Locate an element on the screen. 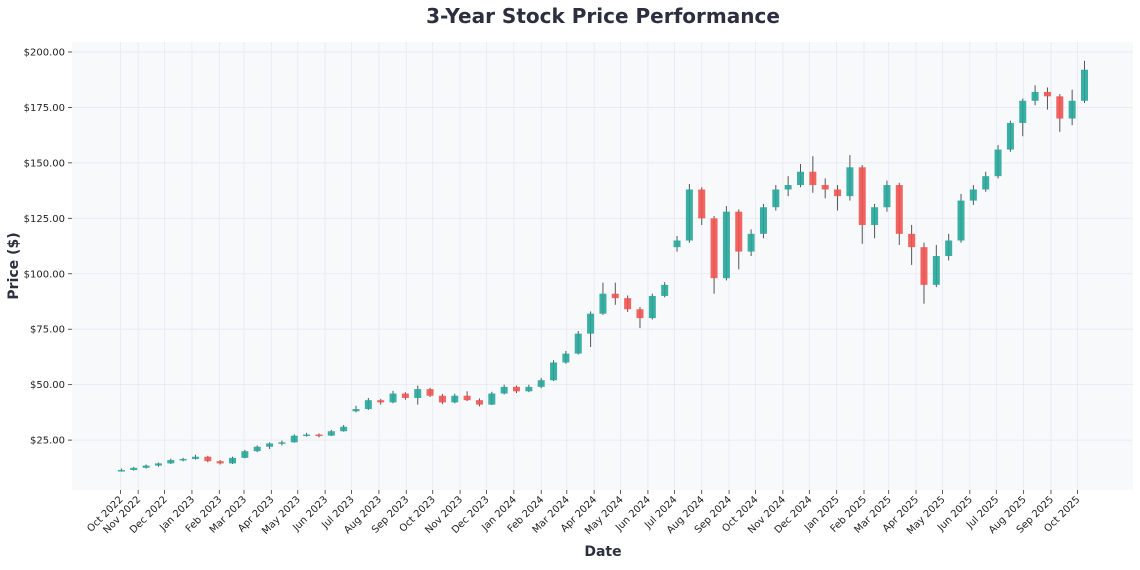 This screenshot has width=1140, height=570. y-tick-label: $100.00 is located at coordinates (44, 274).